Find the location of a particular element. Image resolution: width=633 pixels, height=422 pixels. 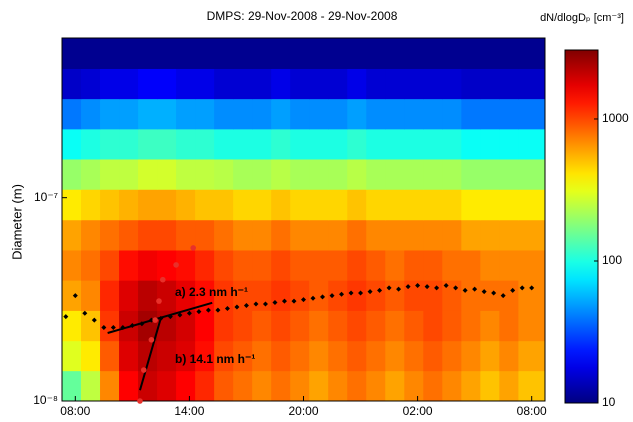

annotation: a) 2.3 nm h⁻¹ is located at coordinates (211, 292).